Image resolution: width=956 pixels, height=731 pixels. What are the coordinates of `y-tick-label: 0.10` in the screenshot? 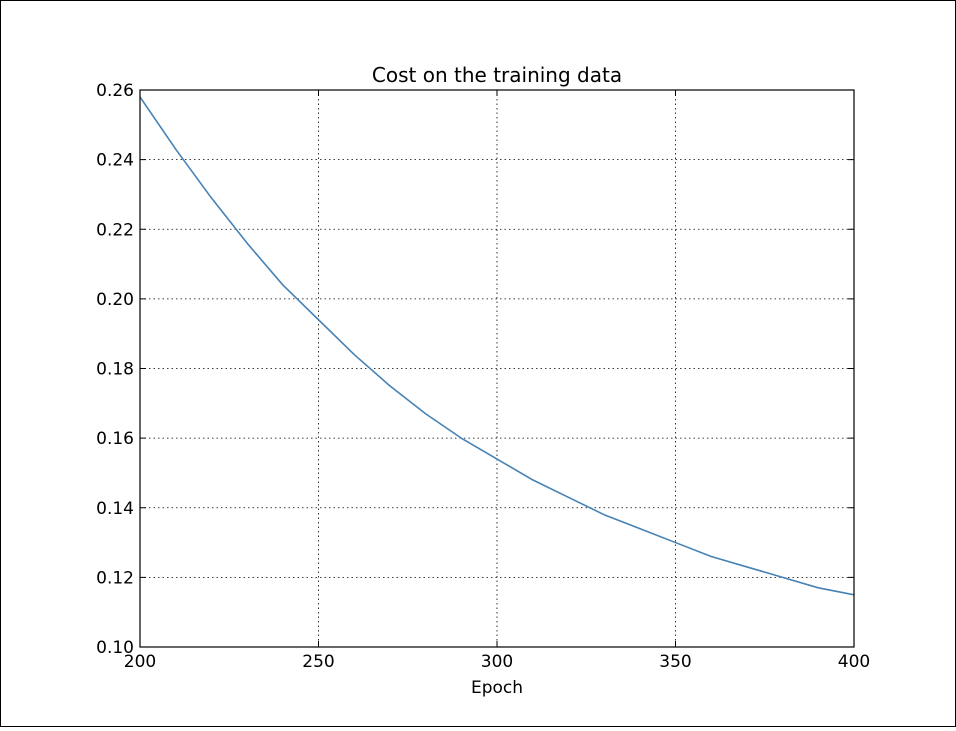 It's located at (115, 648).